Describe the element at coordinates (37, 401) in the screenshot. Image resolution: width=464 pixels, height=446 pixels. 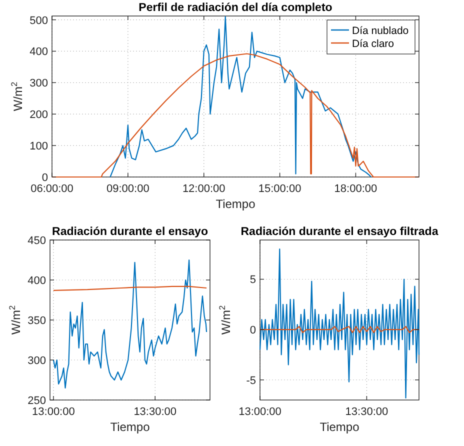
I see `y-tick-label: 250` at that location.